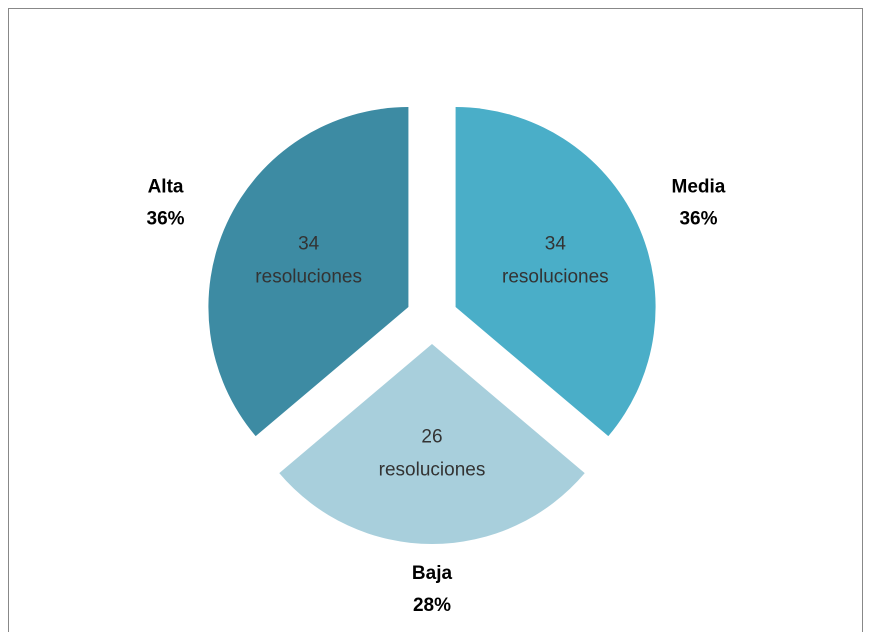  What do you see at coordinates (432, 573) in the screenshot?
I see `category-label: Baja` at bounding box center [432, 573].